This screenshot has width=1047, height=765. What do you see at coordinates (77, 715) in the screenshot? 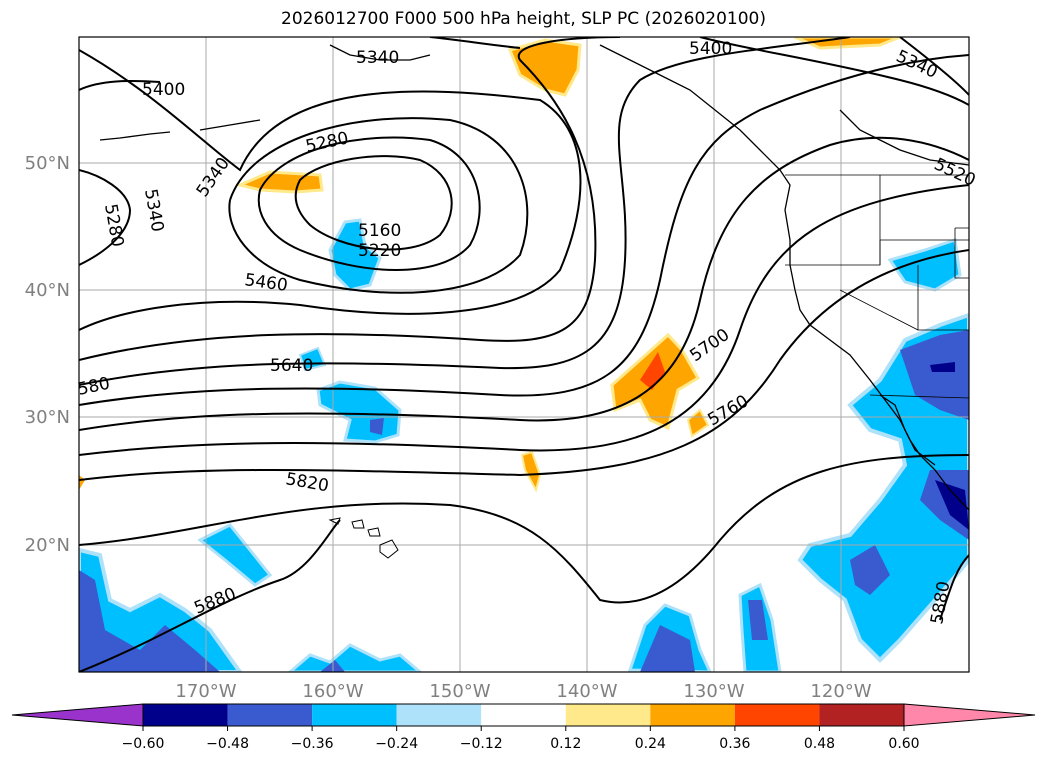
I see `colorbar-extend-low` at bounding box center [77, 715].